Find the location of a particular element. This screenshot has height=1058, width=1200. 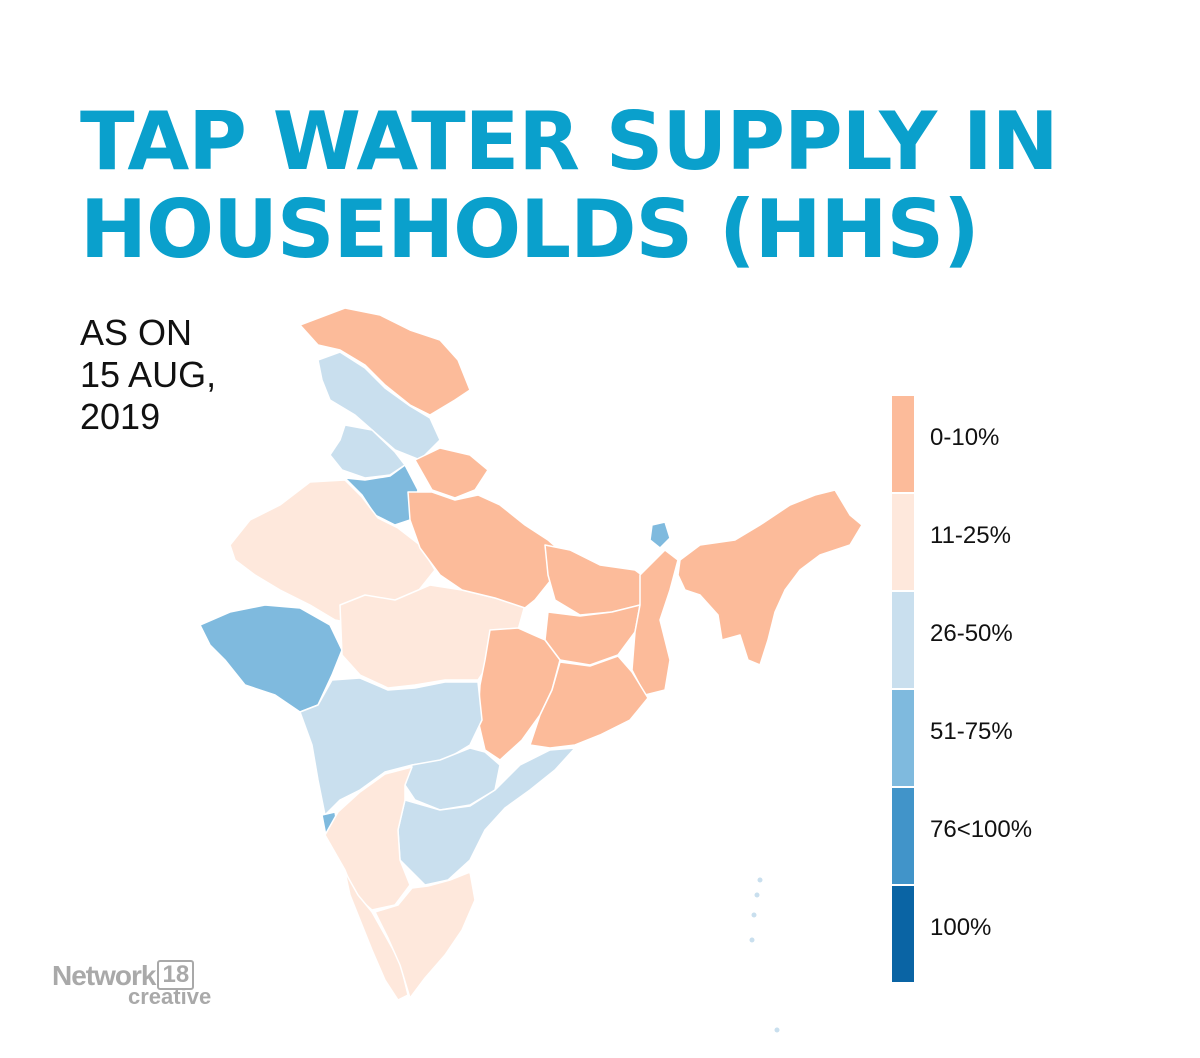

date-label: AS ON 15 AUG, 2019 is located at coordinates (148, 375).